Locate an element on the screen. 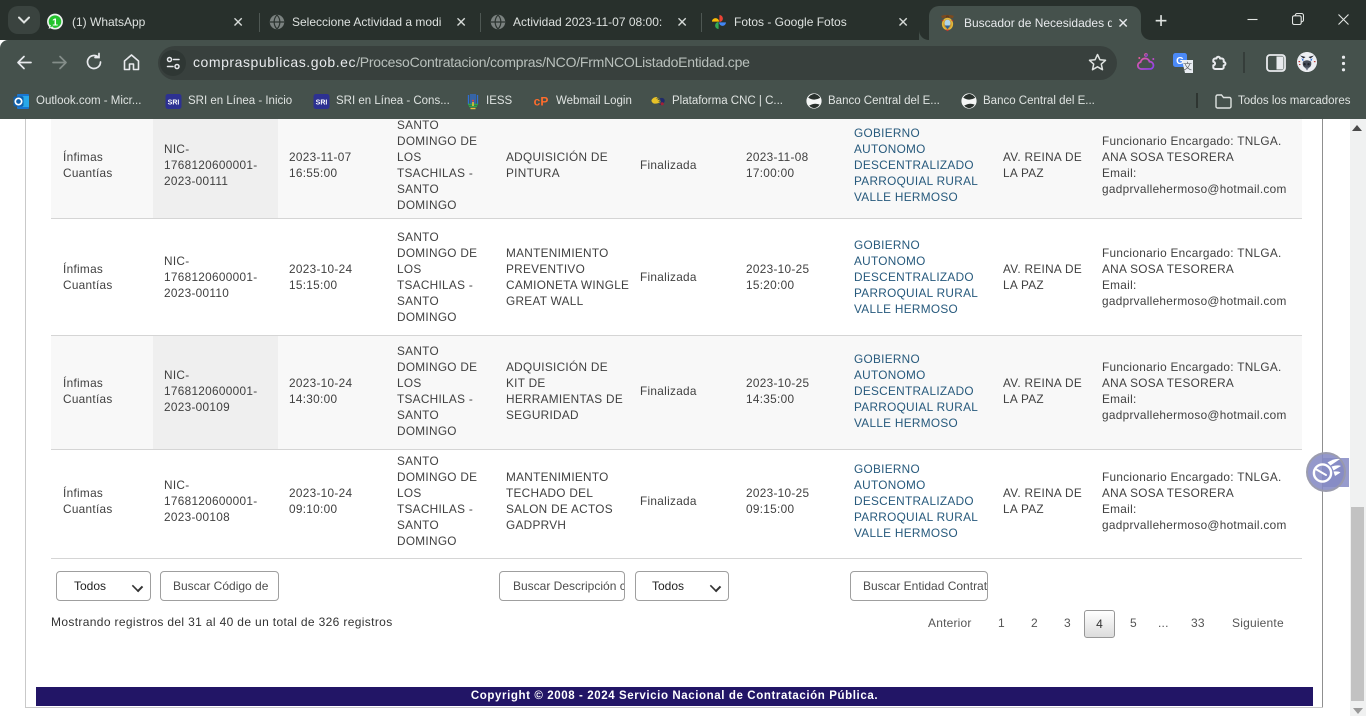  svg-text: 1 is located at coordinates (55, 22).